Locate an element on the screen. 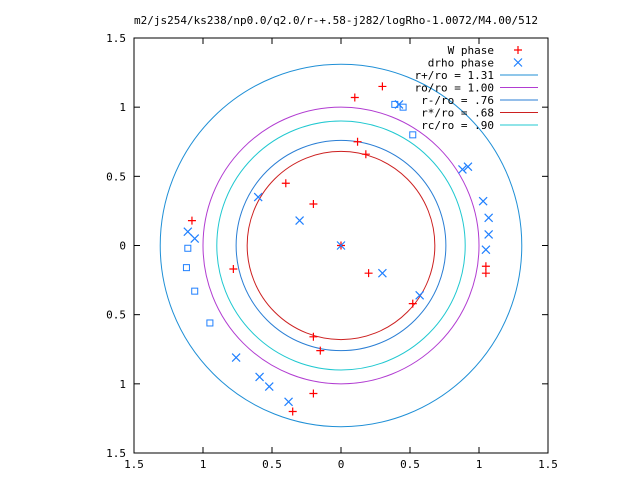 Image resolution: width=640 pixels, height=484 pixels. legend-label-circle-0: r+/ro = 1.31 is located at coordinates (454, 75).